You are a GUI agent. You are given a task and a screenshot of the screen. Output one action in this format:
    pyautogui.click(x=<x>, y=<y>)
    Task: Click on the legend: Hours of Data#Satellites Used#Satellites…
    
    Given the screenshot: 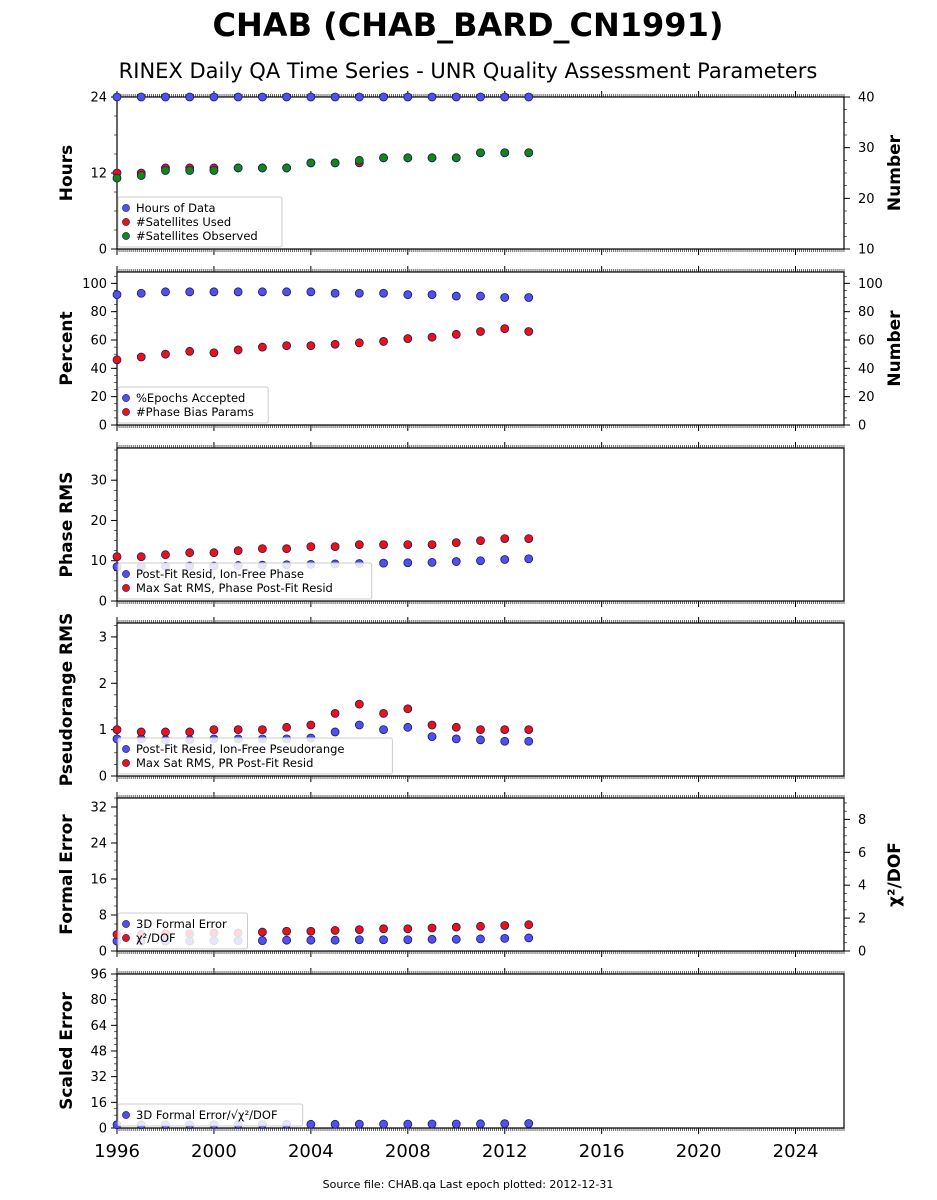 What is the action you would take?
    pyautogui.click(x=200, y=222)
    